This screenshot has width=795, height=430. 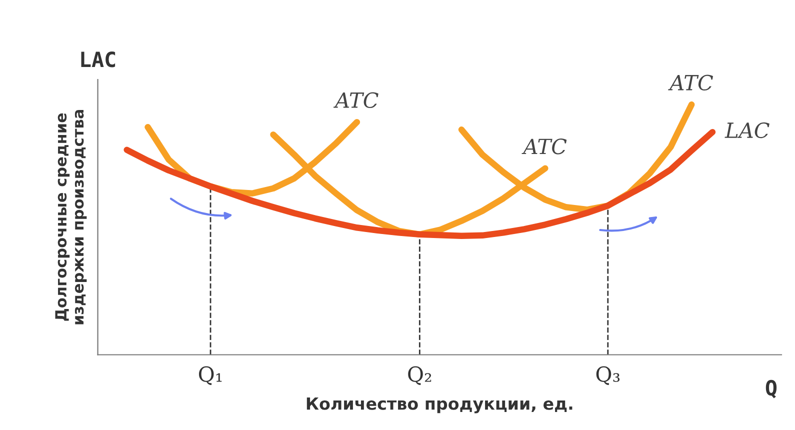 What do you see at coordinates (771, 389) in the screenshot?
I see `text: Q` at bounding box center [771, 389].